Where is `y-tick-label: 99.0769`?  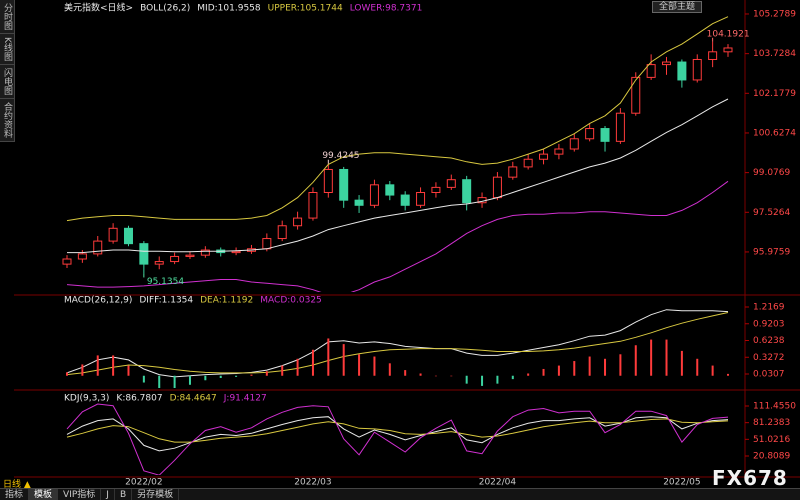
y-tick-label: 99.0769 is located at coordinates (771, 173).